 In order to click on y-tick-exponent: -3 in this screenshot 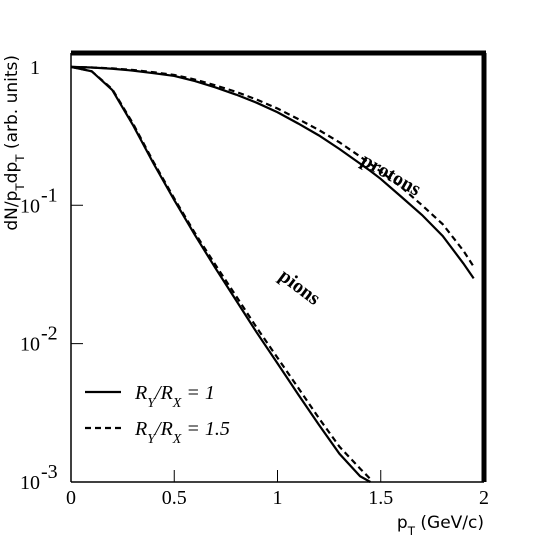, I will do `click(49, 472)`.